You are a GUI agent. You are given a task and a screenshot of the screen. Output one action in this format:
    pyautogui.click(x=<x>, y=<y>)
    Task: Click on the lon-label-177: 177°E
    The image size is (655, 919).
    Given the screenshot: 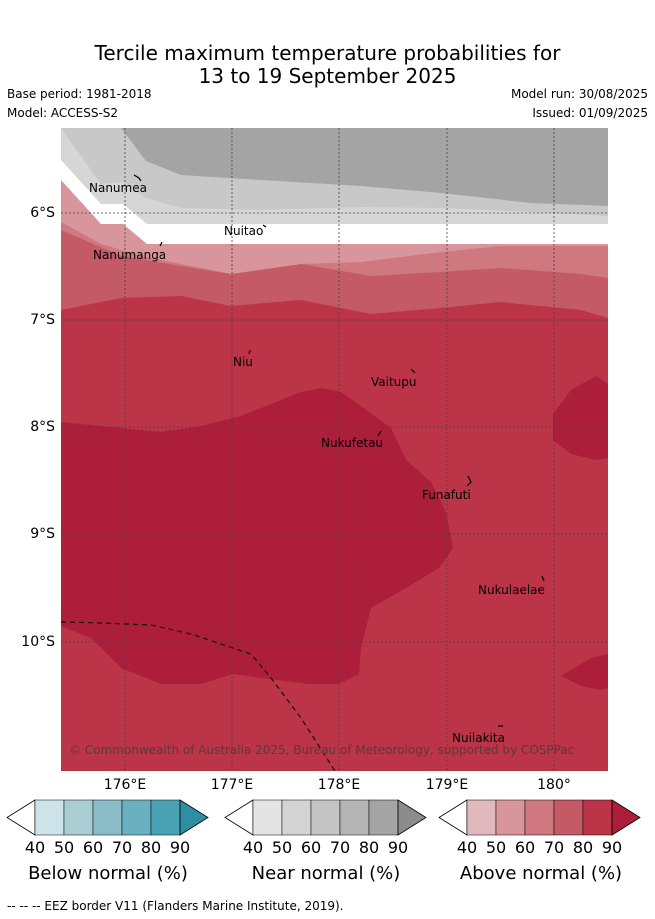 What is the action you would take?
    pyautogui.click(x=232, y=785)
    